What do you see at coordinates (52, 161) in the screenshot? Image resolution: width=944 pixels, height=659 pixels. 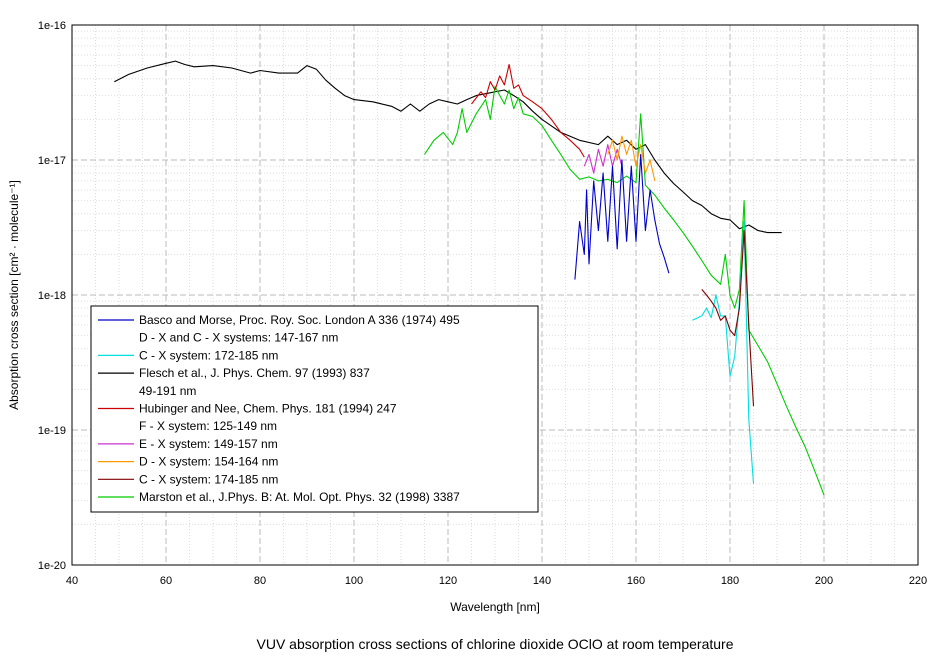 I see `y-tick-label: 1e-17` at bounding box center [52, 161].